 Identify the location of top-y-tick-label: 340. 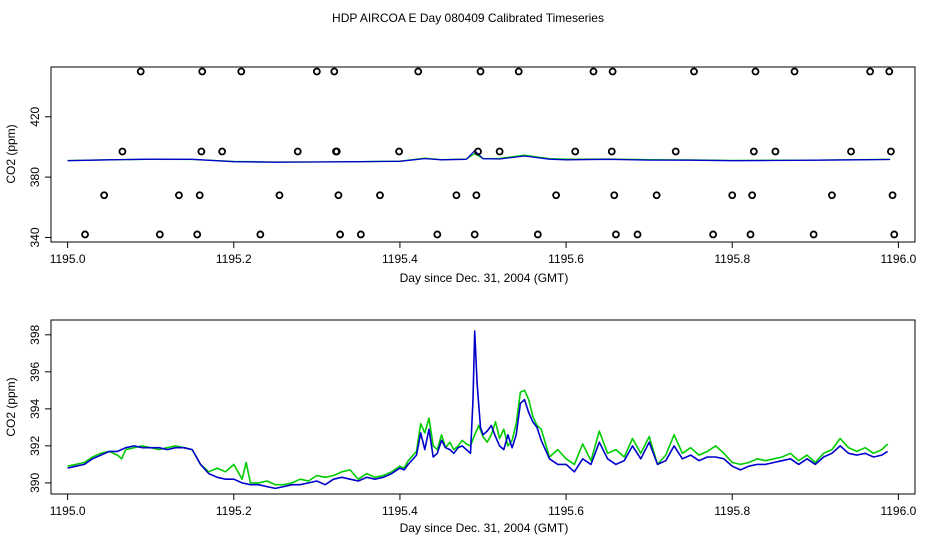
(35, 237).